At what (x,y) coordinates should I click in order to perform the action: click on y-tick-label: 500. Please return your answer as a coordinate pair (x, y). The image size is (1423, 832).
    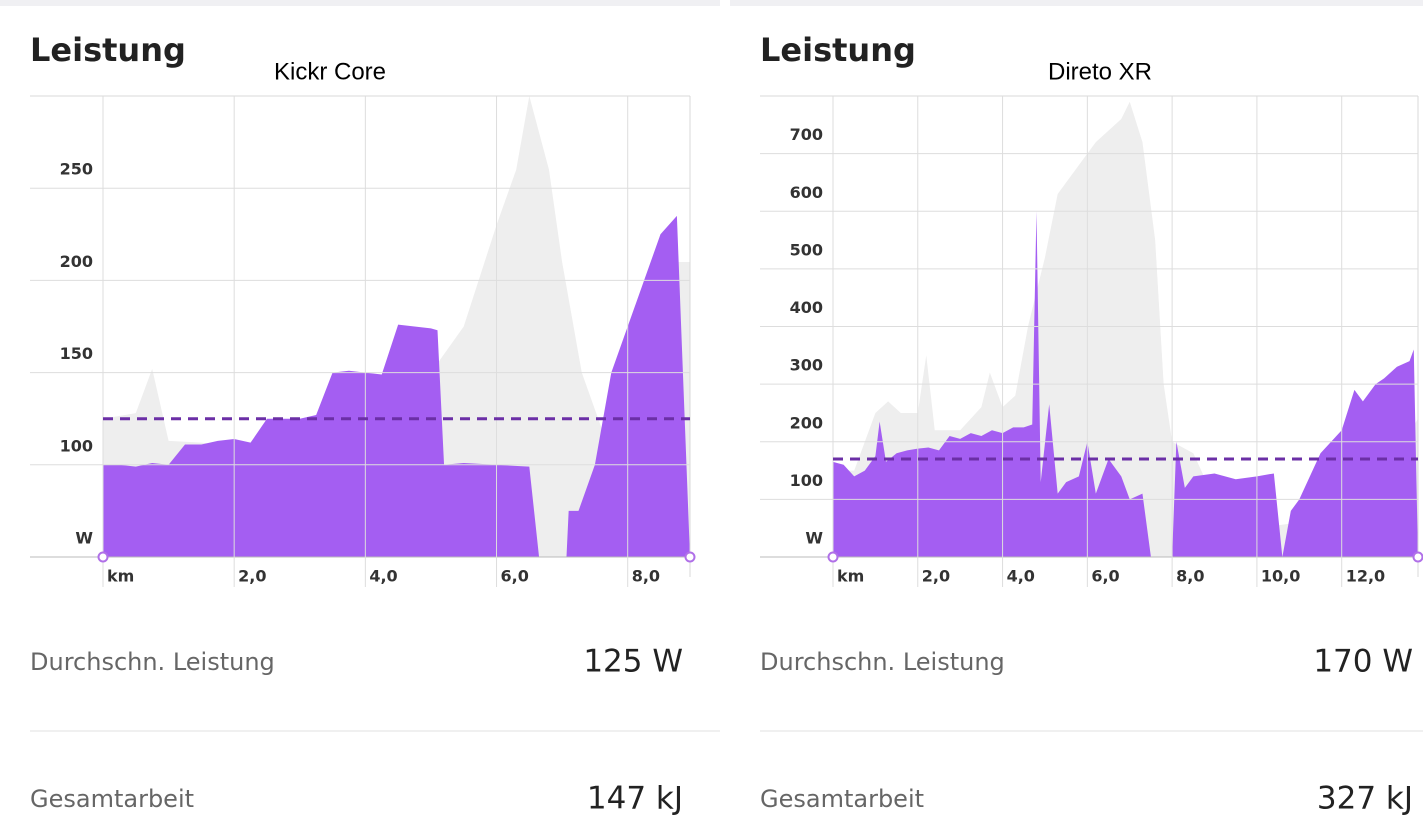
    Looking at the image, I should click on (806, 249).